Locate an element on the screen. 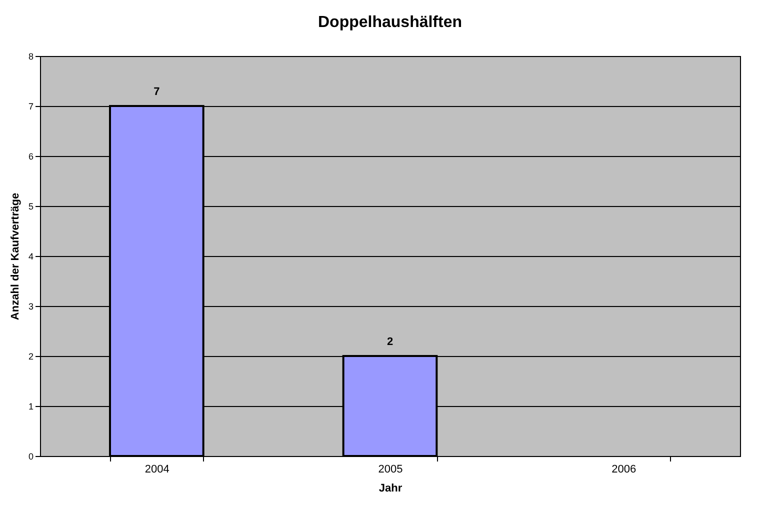 Image resolution: width=777 pixels, height=529 pixels. y-tick-label: 1 is located at coordinates (31, 407).